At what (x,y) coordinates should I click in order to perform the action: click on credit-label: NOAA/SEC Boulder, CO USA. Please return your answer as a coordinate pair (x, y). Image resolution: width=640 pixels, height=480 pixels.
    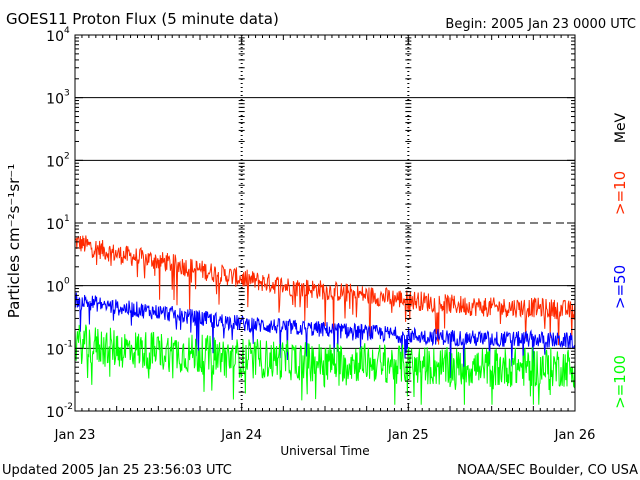
    Looking at the image, I should click on (547, 470).